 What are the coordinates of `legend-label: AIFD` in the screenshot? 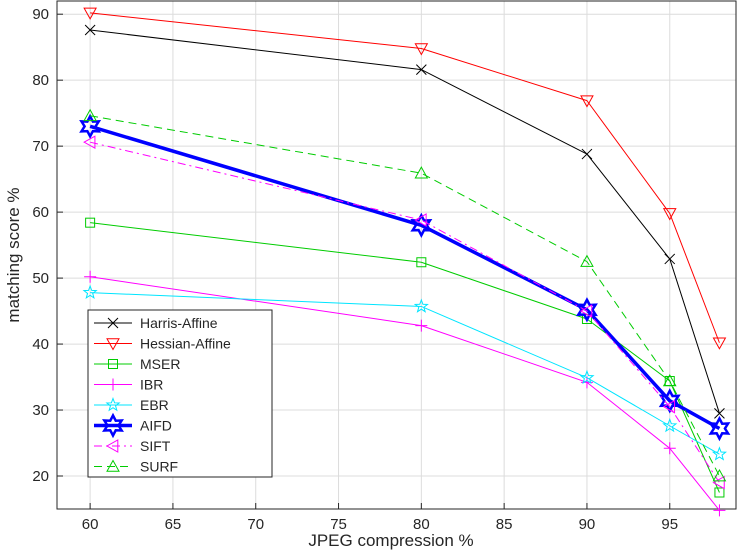 It's located at (156, 426).